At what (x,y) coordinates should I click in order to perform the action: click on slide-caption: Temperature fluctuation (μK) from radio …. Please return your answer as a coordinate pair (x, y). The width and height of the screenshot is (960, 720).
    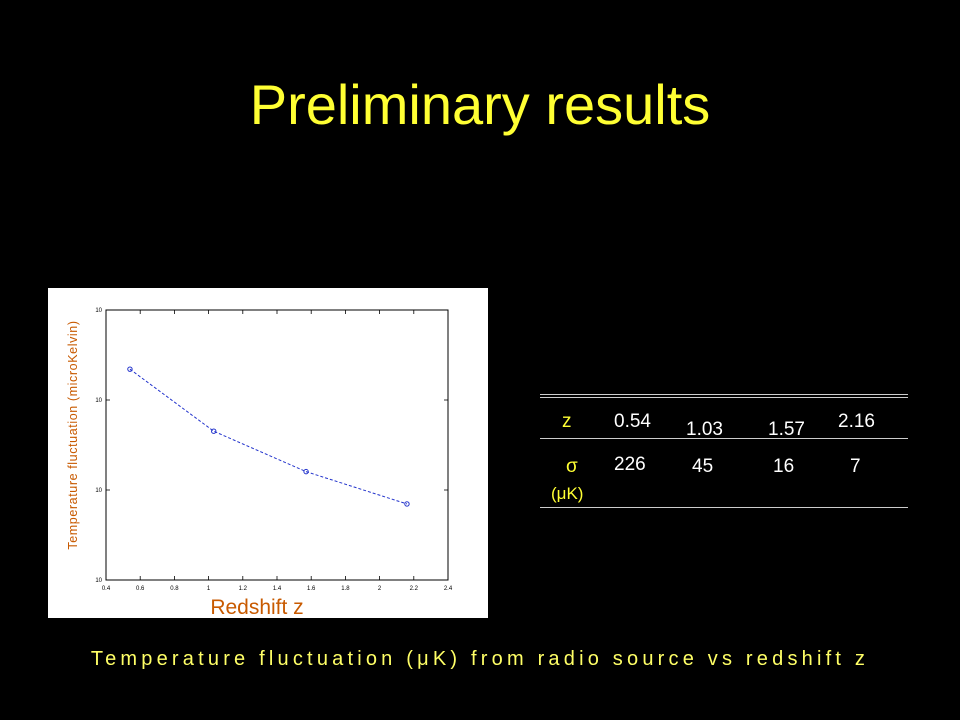
    Looking at the image, I should click on (480, 659).